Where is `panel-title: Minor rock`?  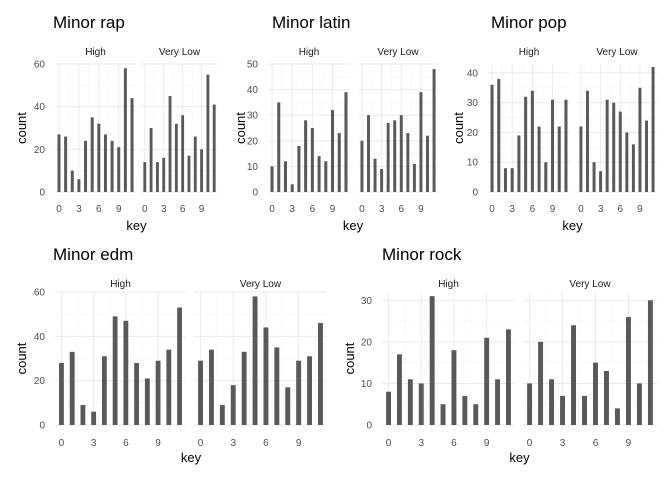 panel-title: Minor rock is located at coordinates (422, 254).